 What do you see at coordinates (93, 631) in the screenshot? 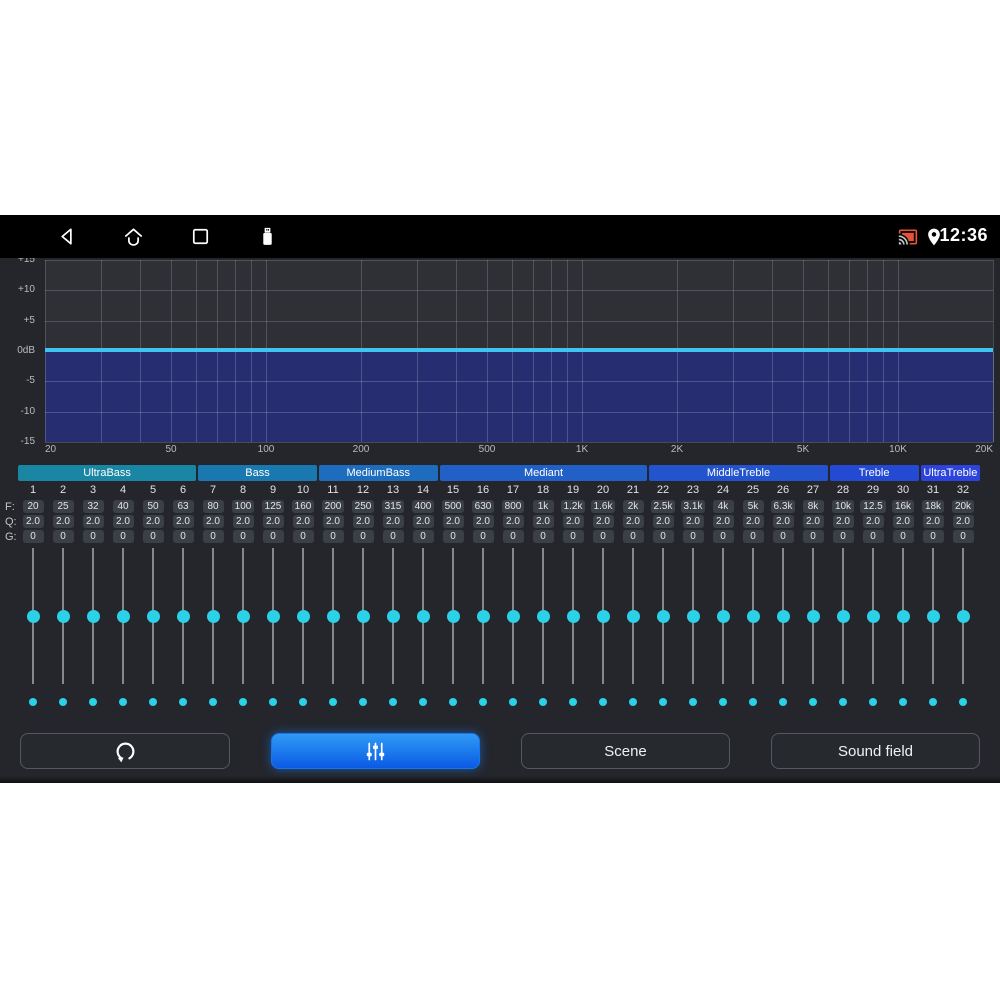
I see `eq-slider-ch3` at bounding box center [93, 631].